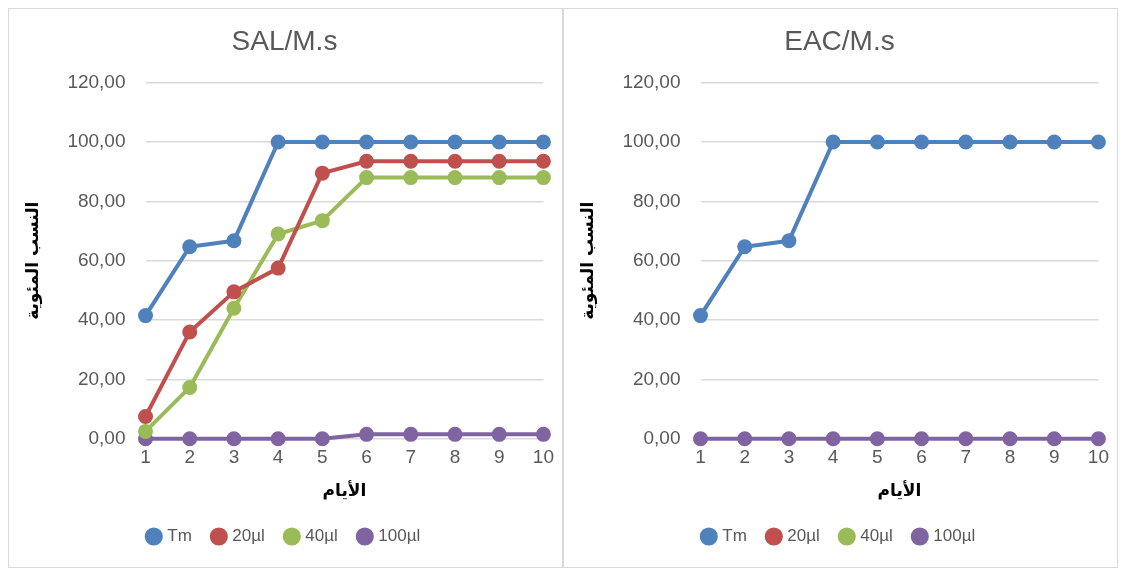 The image size is (1127, 570). I want to click on legend-label: 20µl, so click(803, 536).